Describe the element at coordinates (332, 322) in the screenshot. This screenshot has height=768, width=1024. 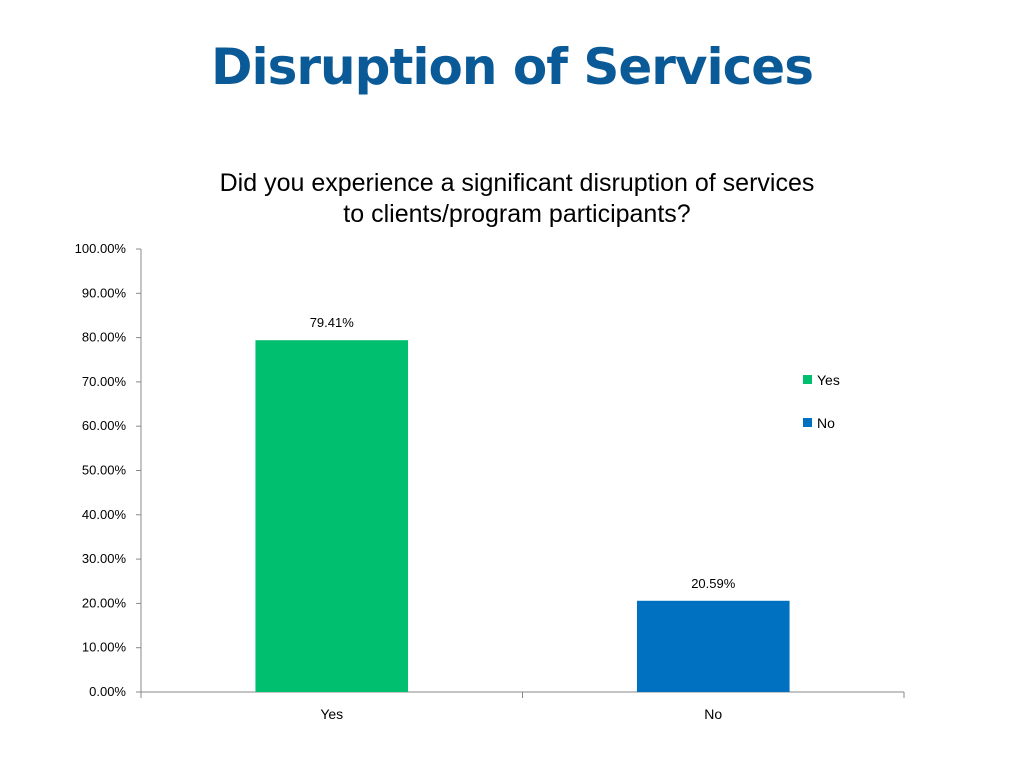
I see `data-label: 79.41%` at that location.